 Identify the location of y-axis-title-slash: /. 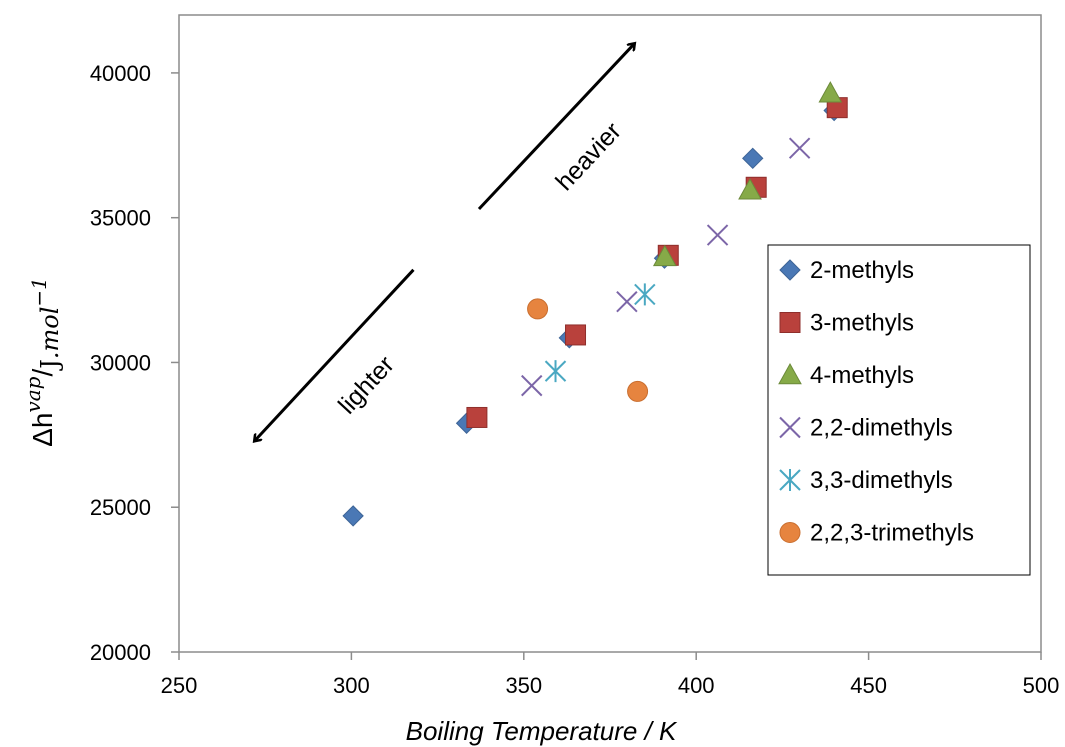
(42, 373).